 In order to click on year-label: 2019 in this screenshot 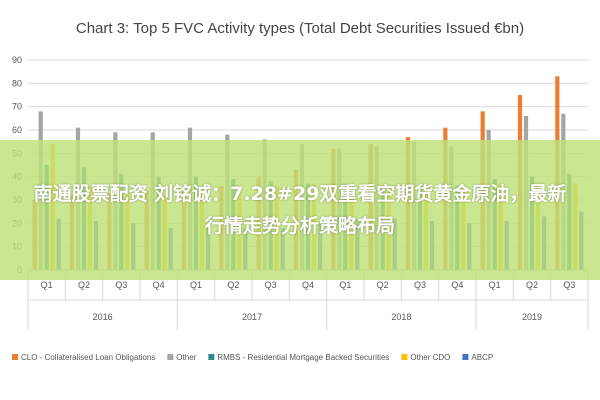, I will do `click(532, 317)`.